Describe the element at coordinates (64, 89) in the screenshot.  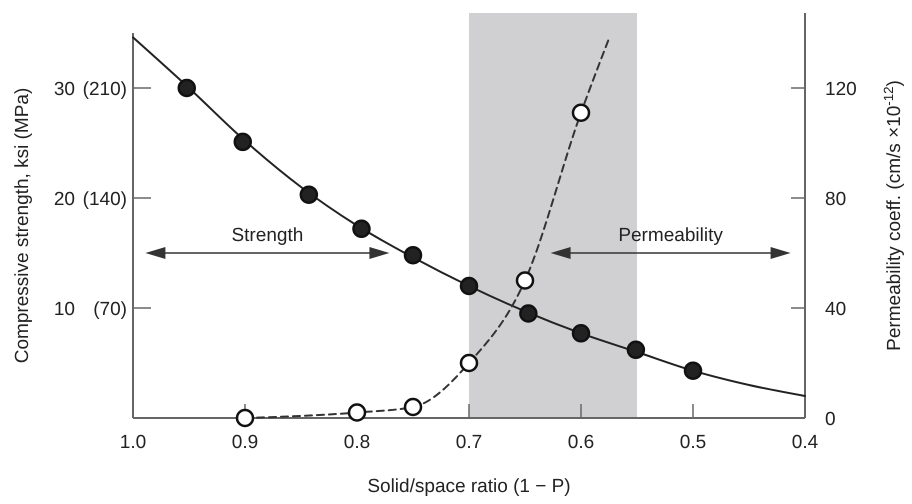
I see `y-tick-label: 30` at that location.